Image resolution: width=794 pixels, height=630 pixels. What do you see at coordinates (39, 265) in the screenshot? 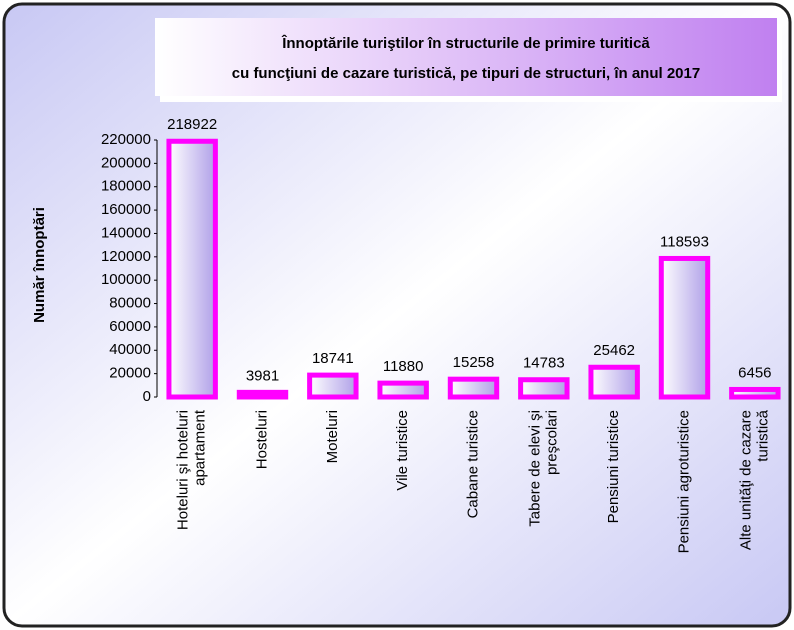
I see `y-axis-label: Număr înnoptări` at bounding box center [39, 265].